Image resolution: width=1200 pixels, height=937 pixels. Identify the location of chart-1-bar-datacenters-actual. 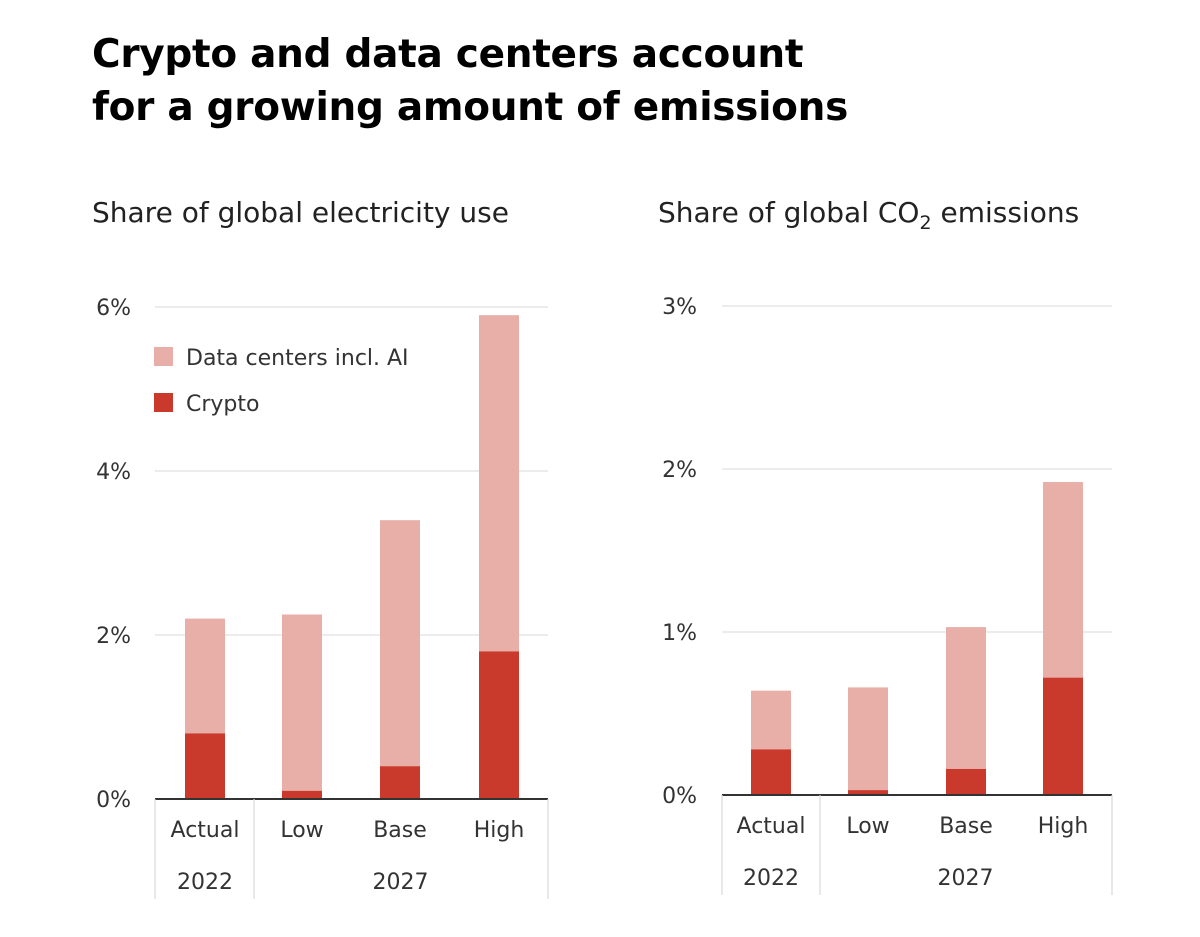
(771, 720).